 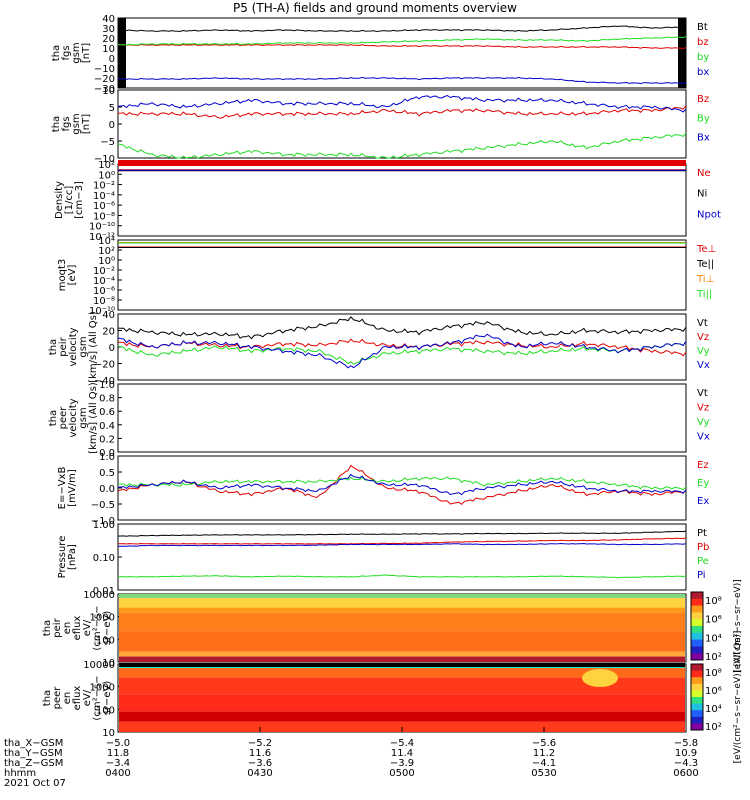 I want to click on y-axis-label: Pressure, so click(x=62, y=557).